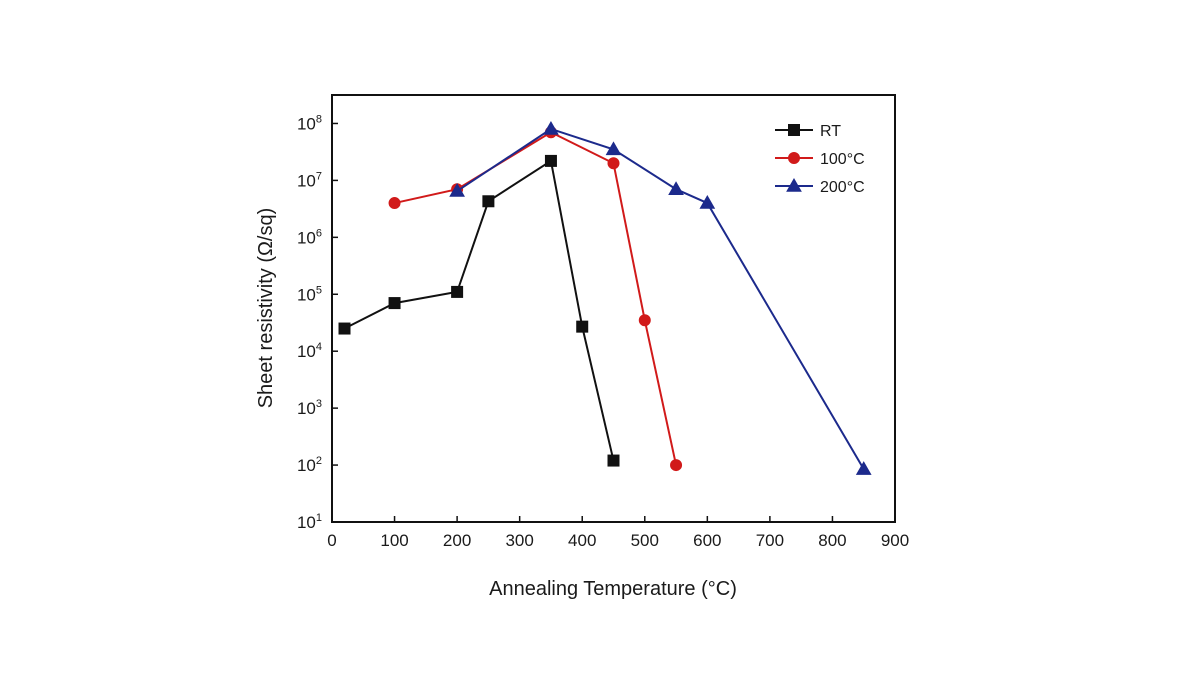  Describe the element at coordinates (309, 123) in the screenshot. I see `y-tick-label: 10⁸` at that location.